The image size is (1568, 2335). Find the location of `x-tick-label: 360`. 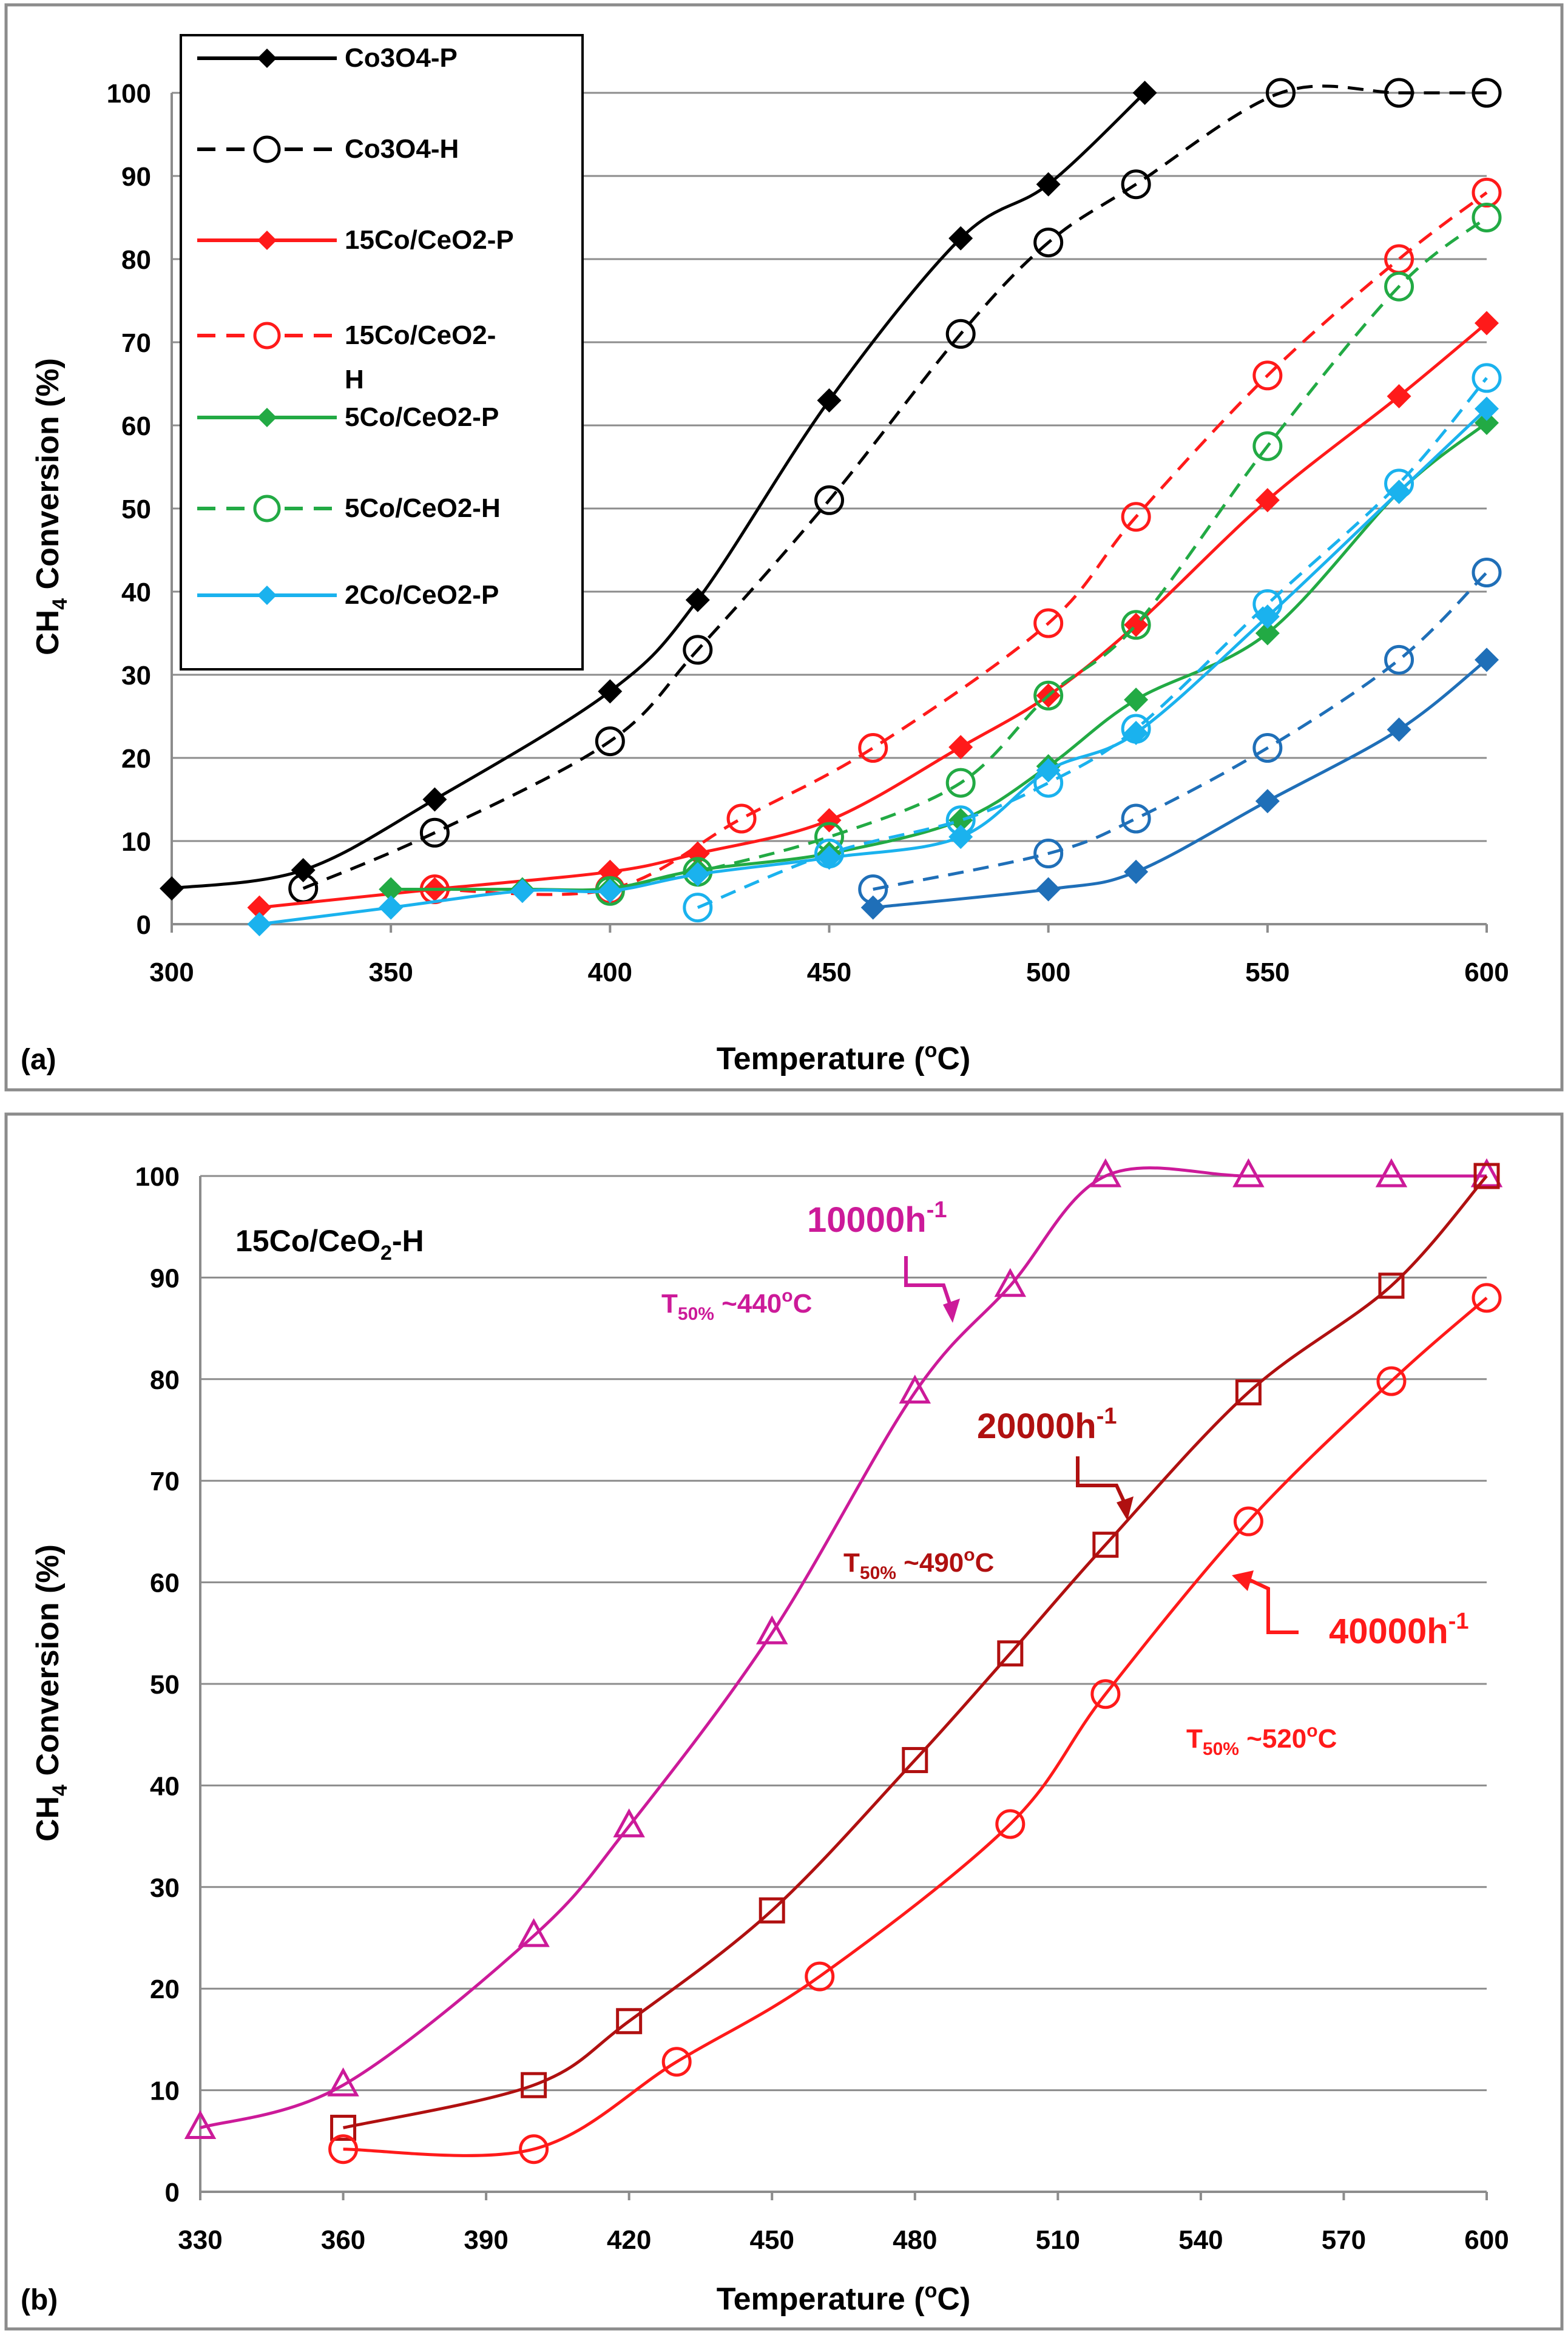

x-tick-label: 360 is located at coordinates (343, 2240).